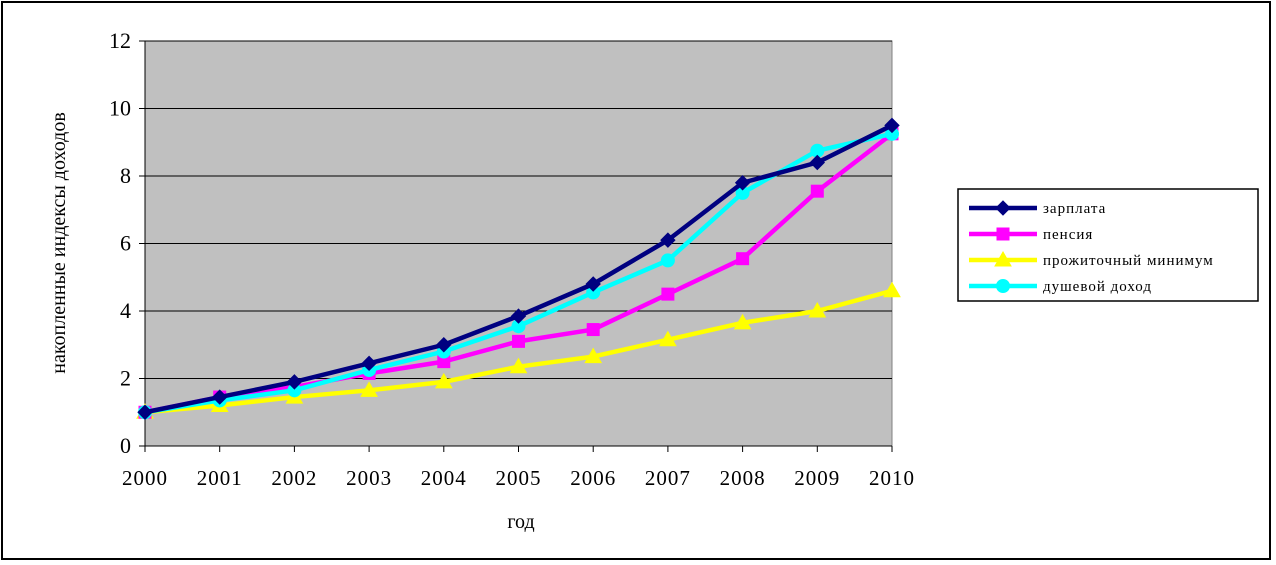  Describe the element at coordinates (120, 108) in the screenshot. I see `y-tick-label-5: 10` at that location.